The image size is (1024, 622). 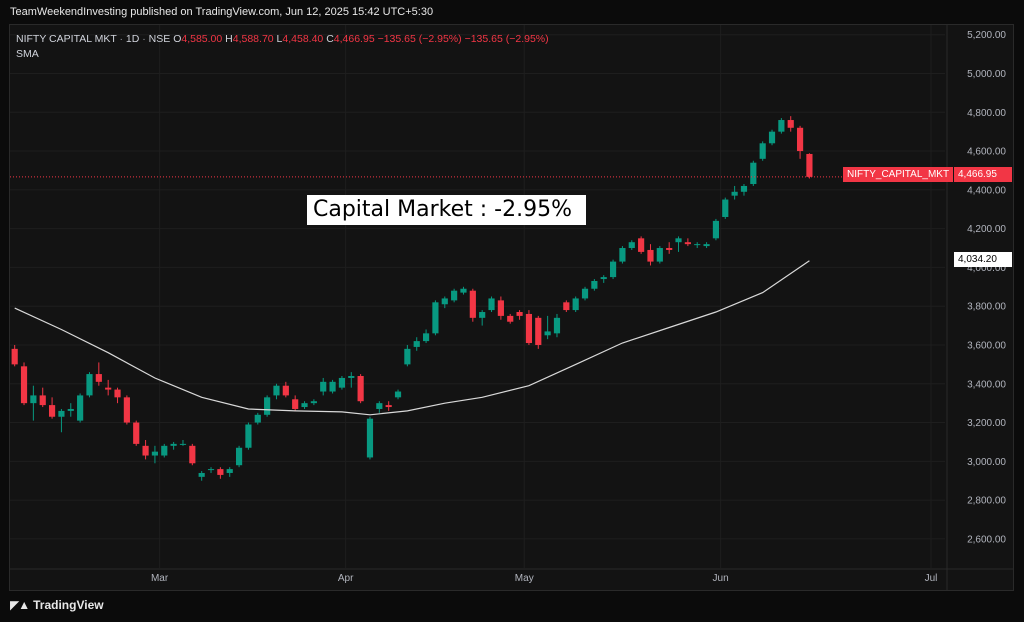 What do you see at coordinates (986, 345) in the screenshot?
I see `y-tick-label: 3,600.00` at bounding box center [986, 345].